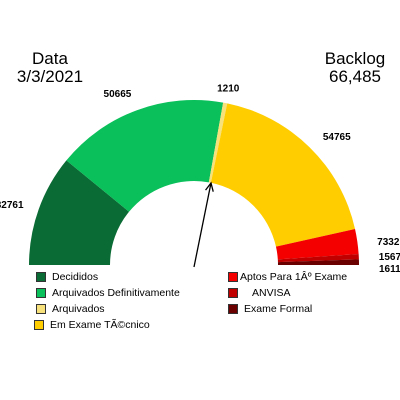 The width and height of the screenshot is (400, 400). What do you see at coordinates (209, 186) in the screenshot?
I see `gauge-needle-arrowhead` at bounding box center [209, 186].